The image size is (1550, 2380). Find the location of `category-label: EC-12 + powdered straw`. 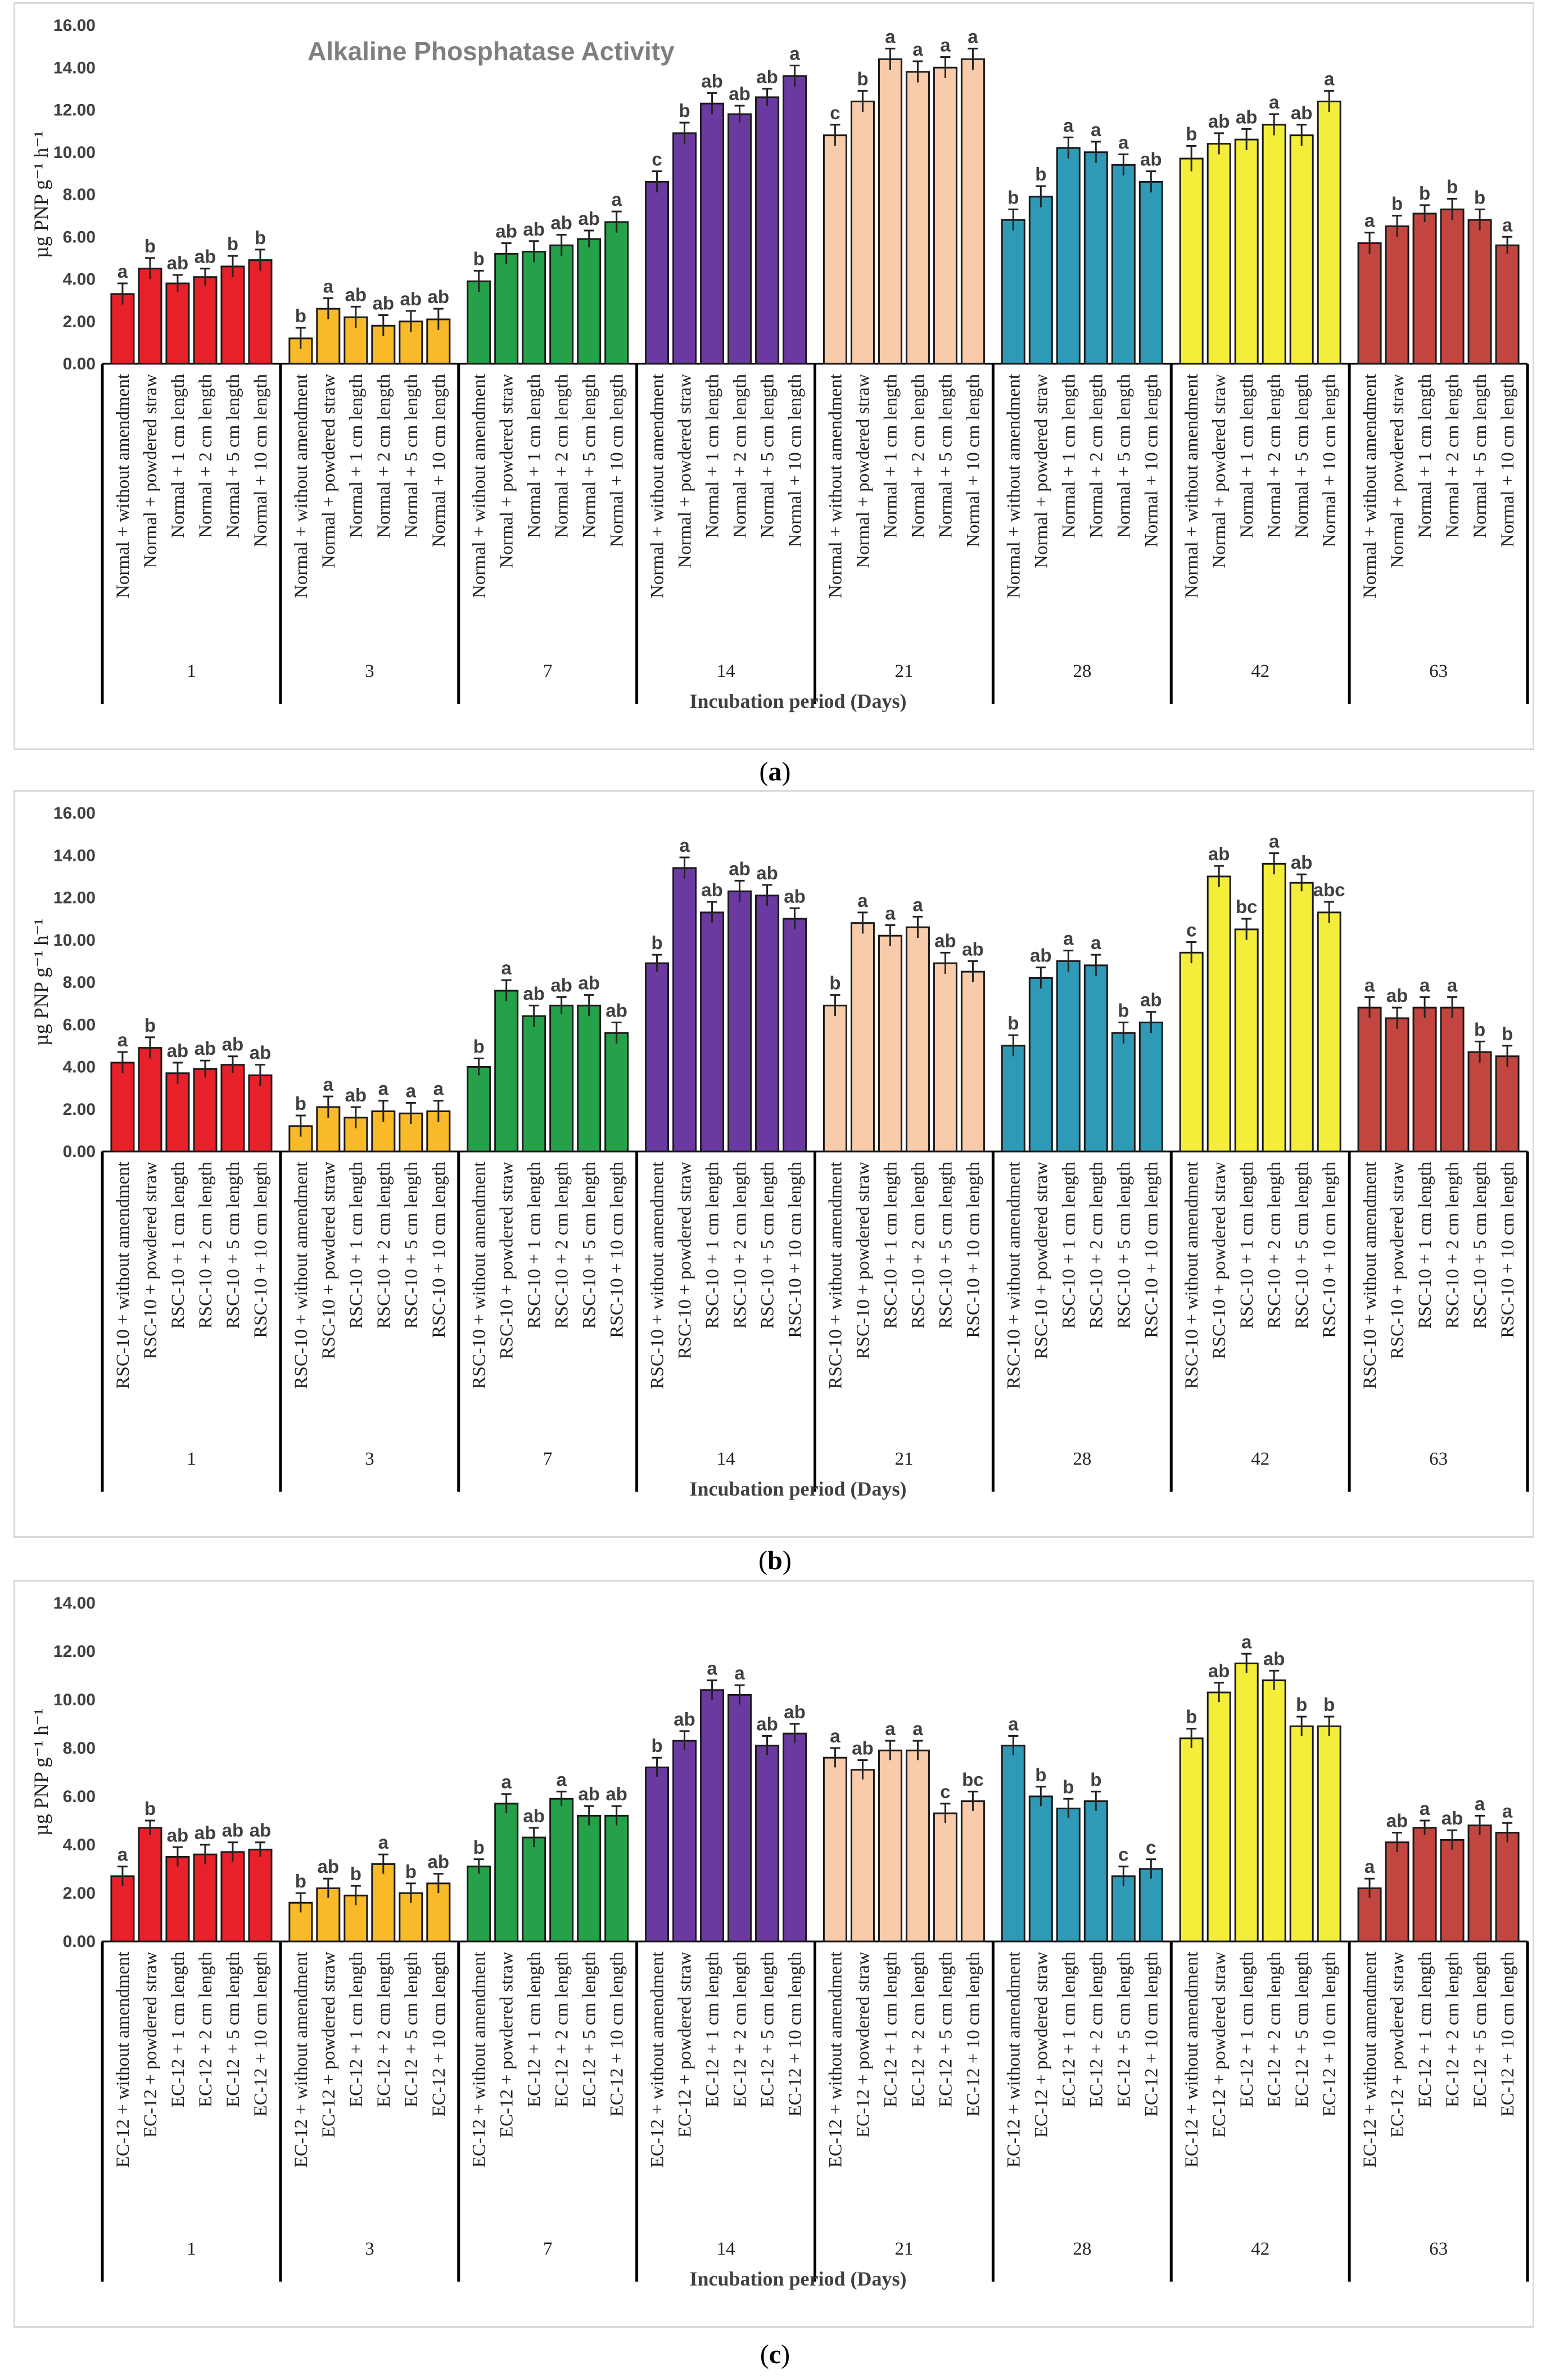

category-label: EC-12 + powdered straw is located at coordinates (1398, 2045).